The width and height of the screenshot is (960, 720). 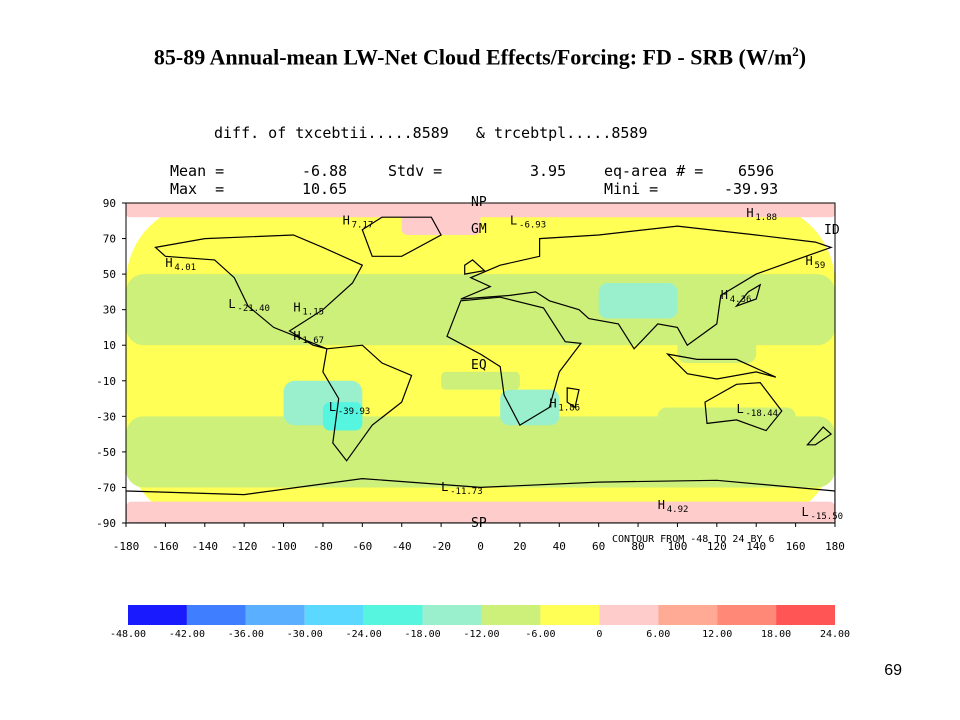 I want to click on extremum-value: -6.93, so click(x=532, y=225).